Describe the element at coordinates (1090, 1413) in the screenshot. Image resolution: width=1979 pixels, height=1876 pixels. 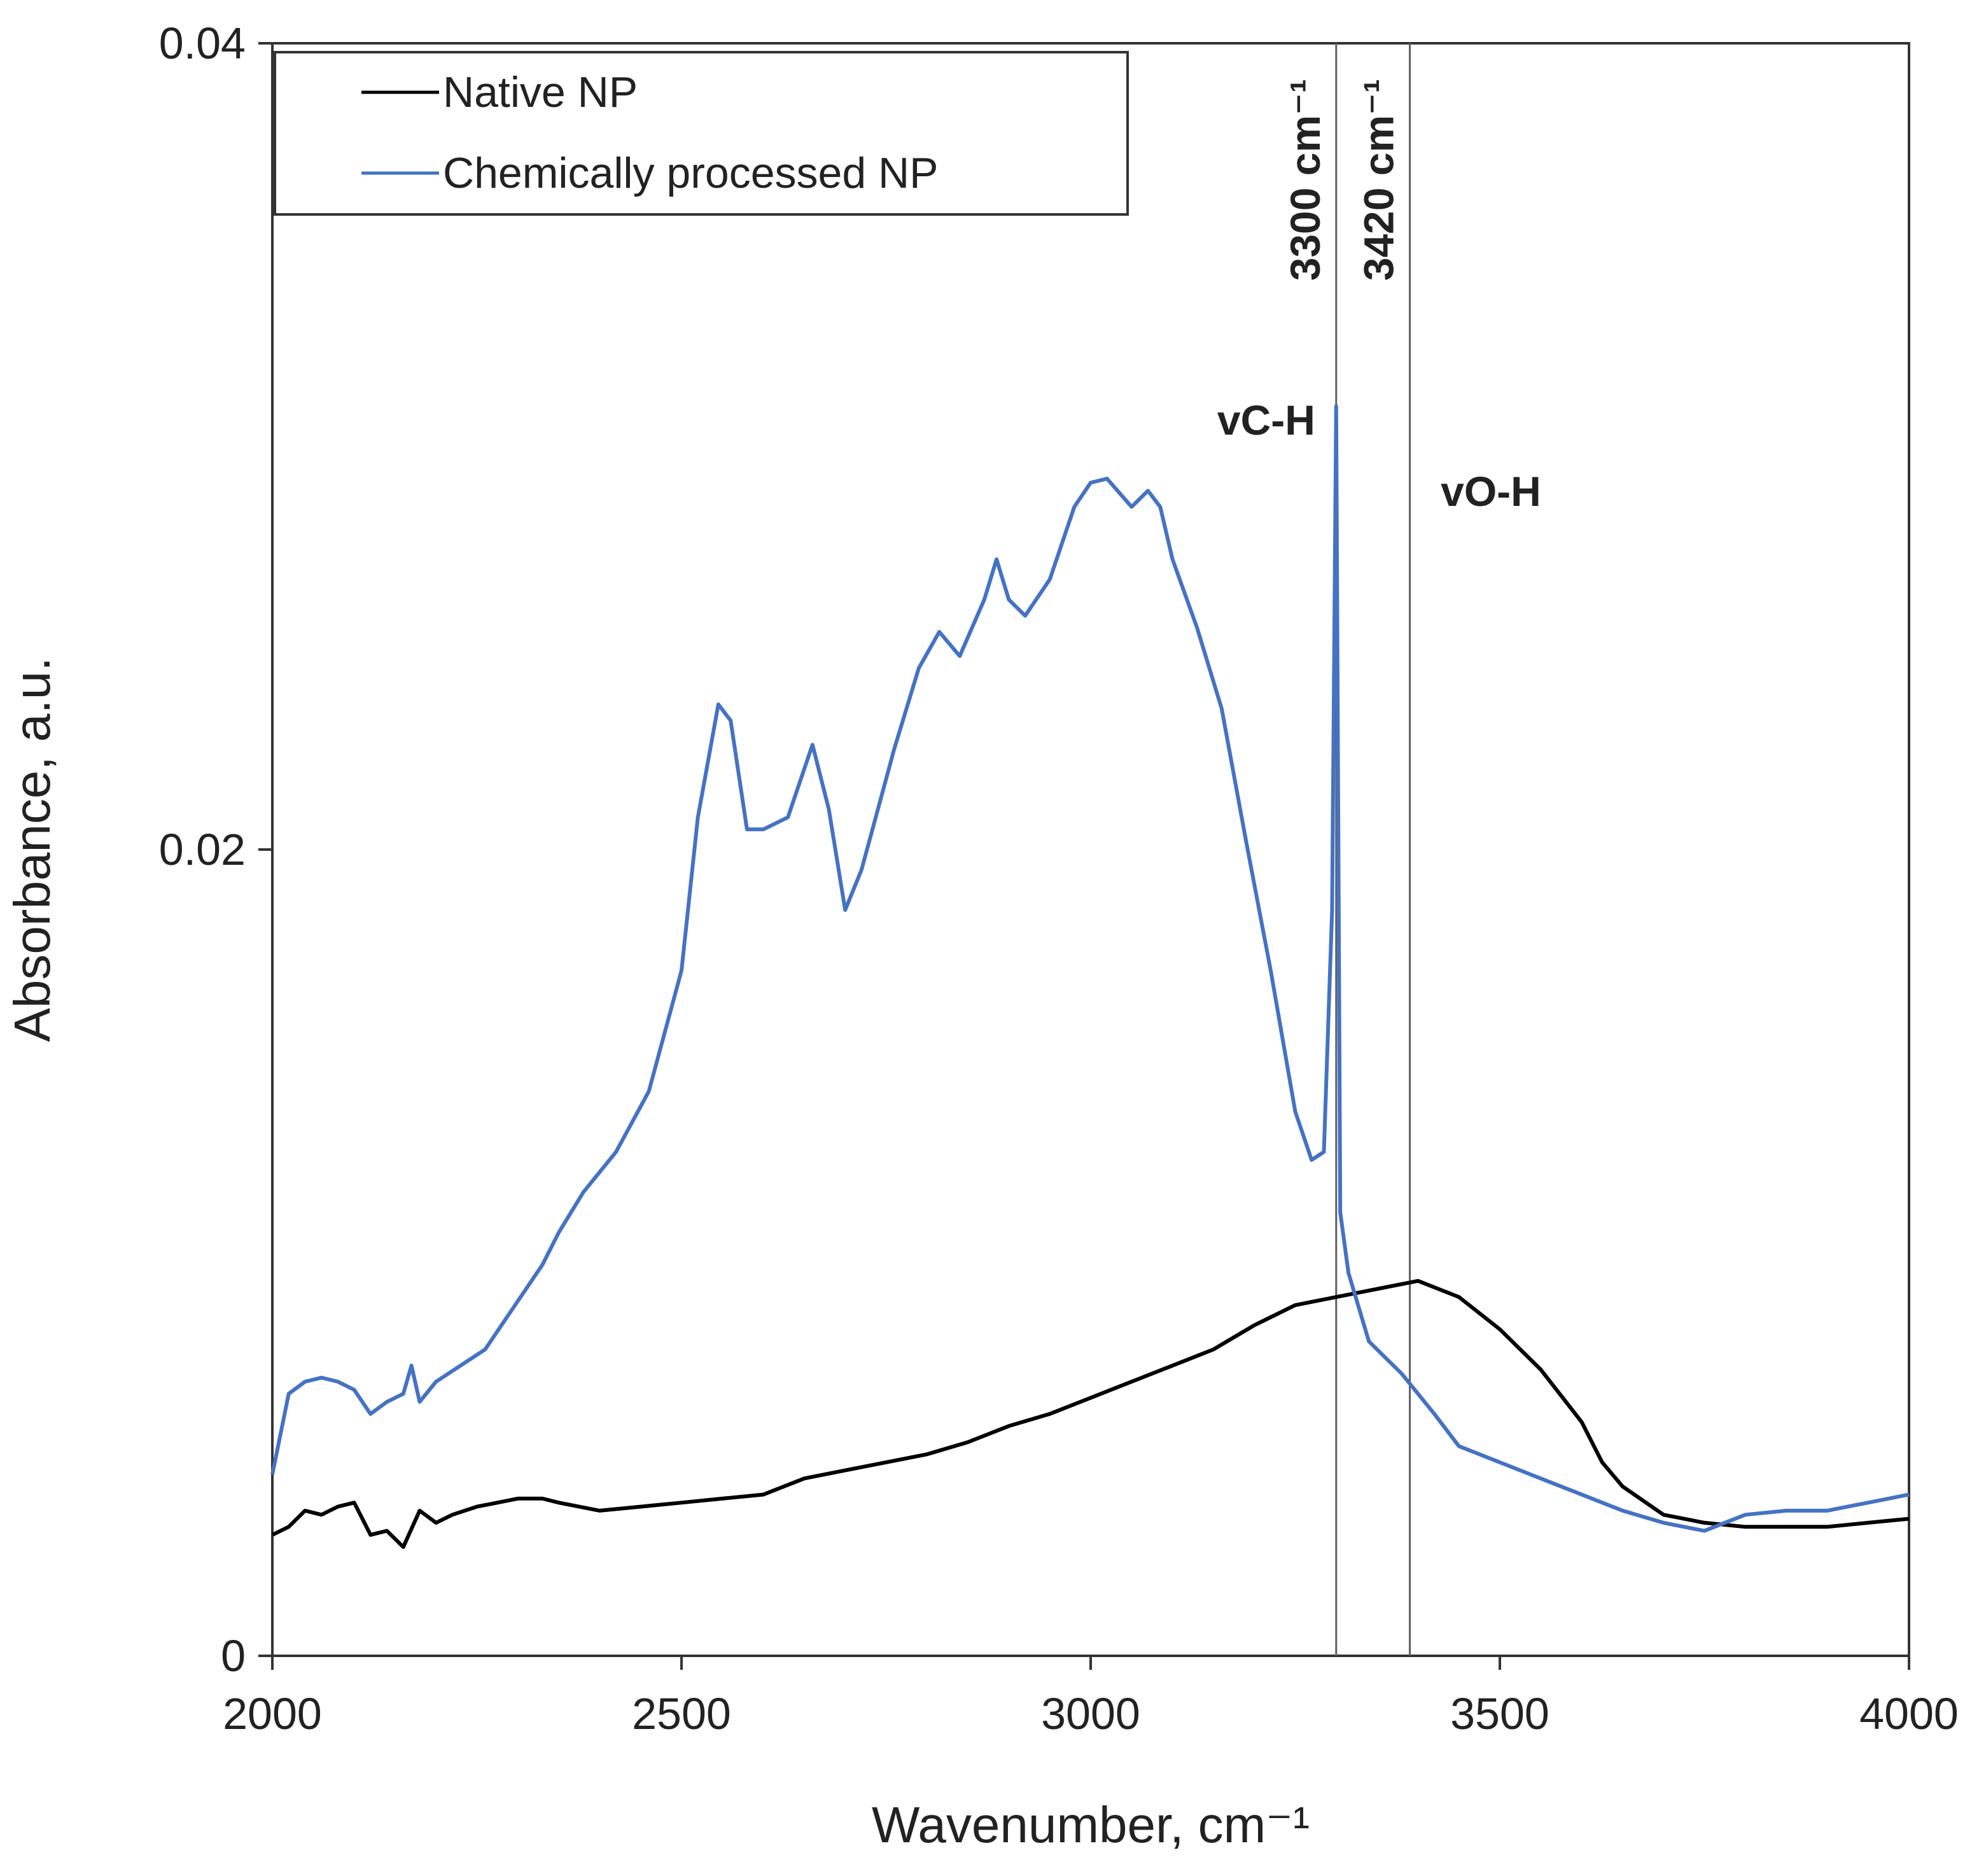
I see `series-line-native-np` at that location.